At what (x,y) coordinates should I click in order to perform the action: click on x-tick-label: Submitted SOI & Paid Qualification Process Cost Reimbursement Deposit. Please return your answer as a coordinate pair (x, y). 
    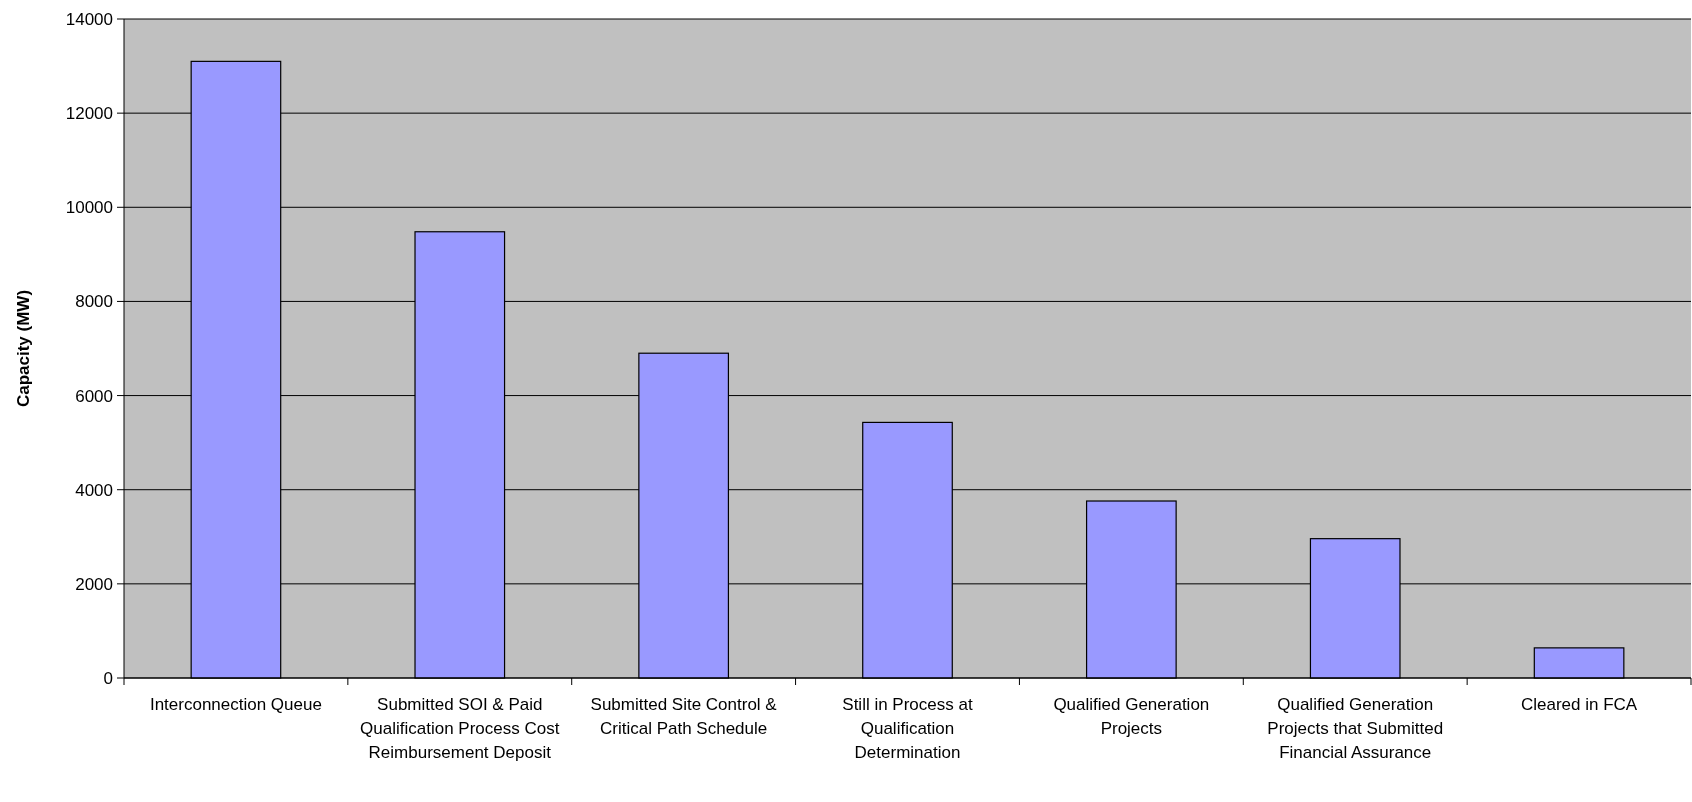
    Looking at the image, I should click on (460, 728).